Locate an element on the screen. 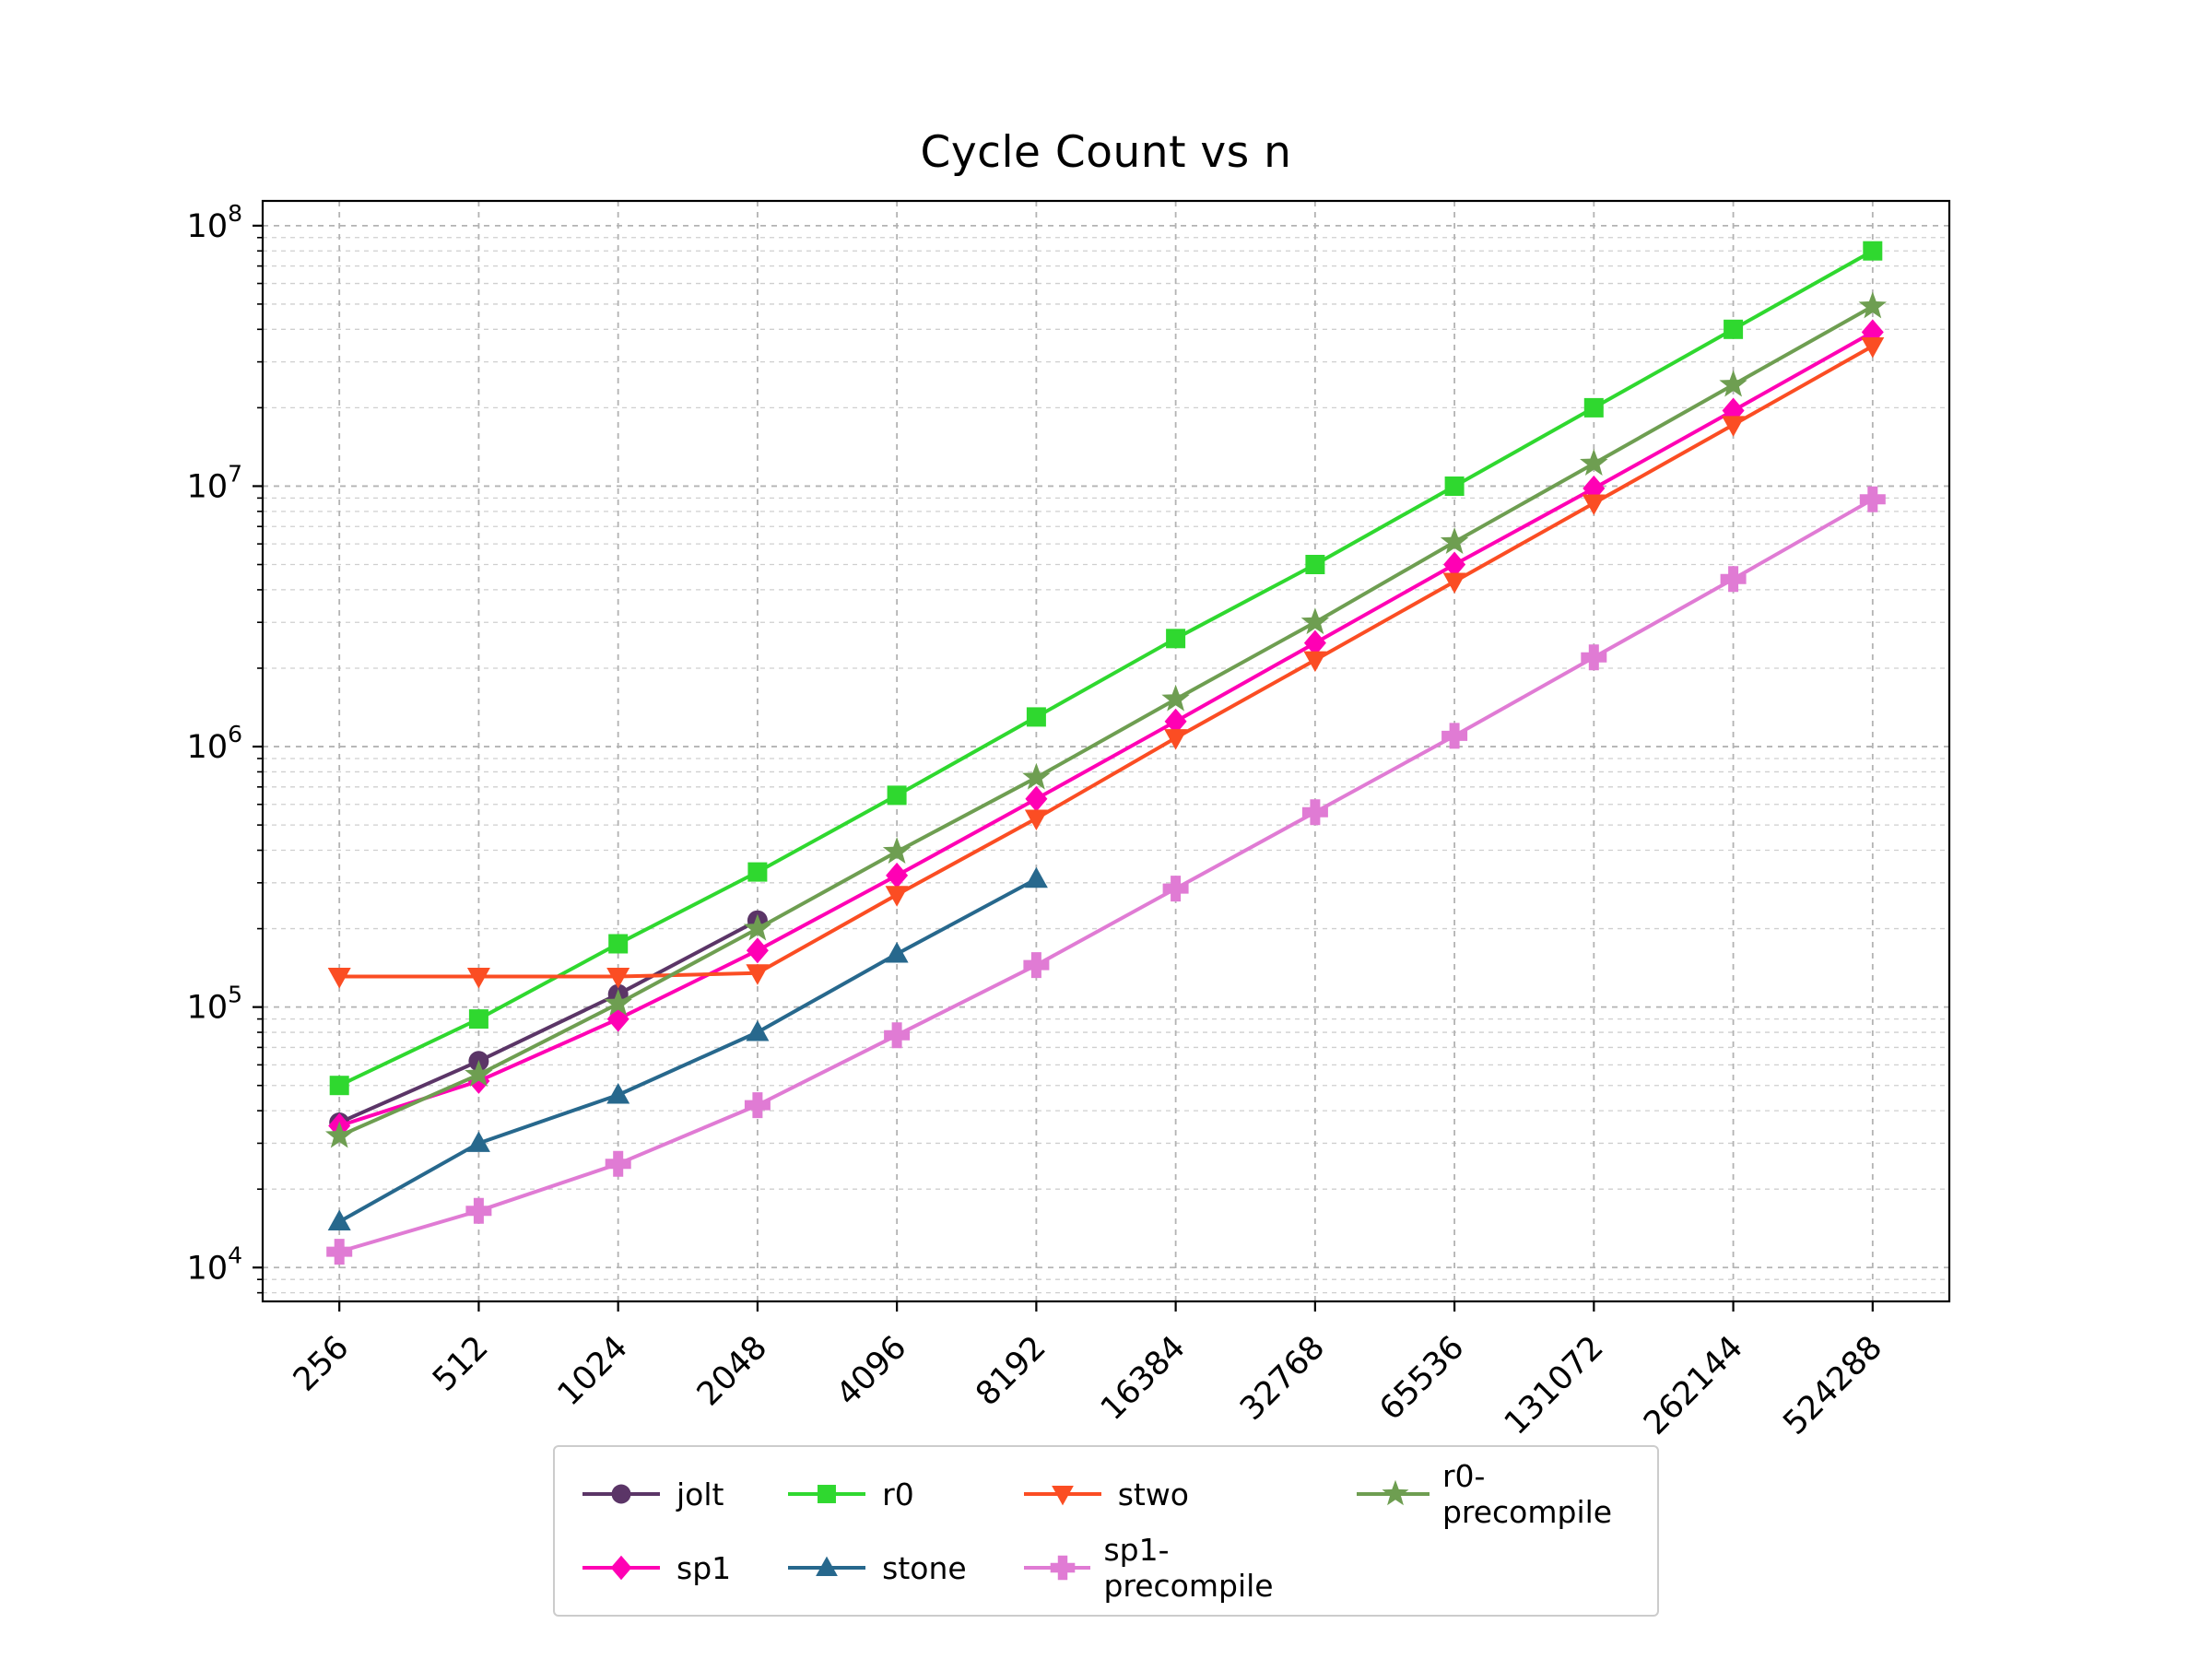  x-tick-label: 16384 is located at coordinates (1143, 1378).